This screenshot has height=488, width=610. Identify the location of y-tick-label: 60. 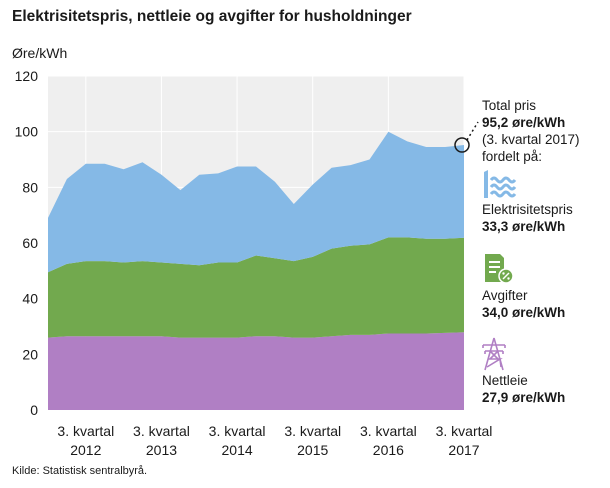
(30, 243).